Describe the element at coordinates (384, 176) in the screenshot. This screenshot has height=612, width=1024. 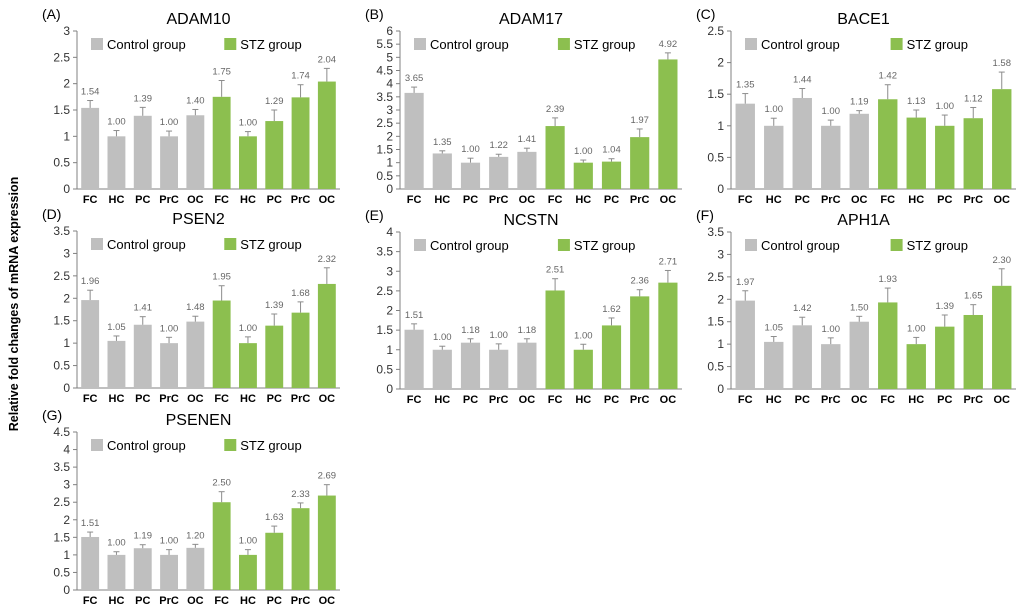
I see `y-tick-label: 0.5` at that location.